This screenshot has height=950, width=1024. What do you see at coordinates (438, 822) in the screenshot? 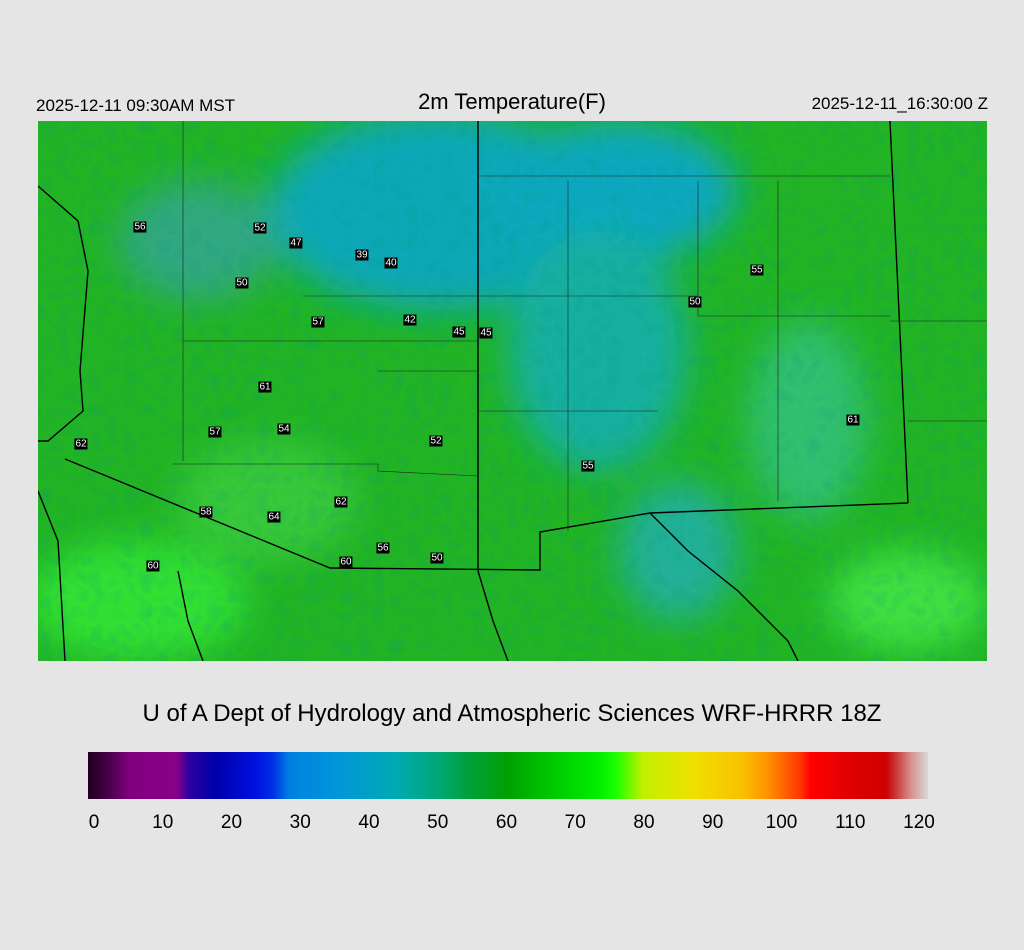
I see `colorbar-tick-label: 50` at bounding box center [438, 822].